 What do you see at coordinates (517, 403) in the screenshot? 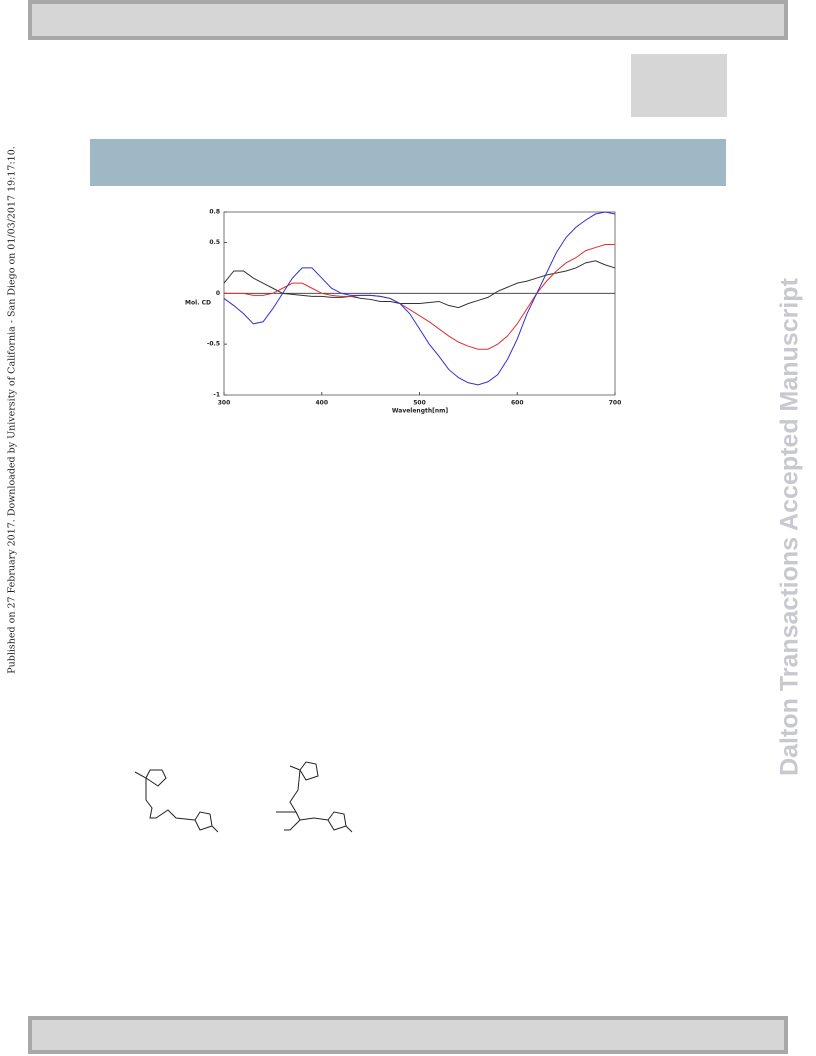
I see `x-tick-label: 600` at bounding box center [517, 403].